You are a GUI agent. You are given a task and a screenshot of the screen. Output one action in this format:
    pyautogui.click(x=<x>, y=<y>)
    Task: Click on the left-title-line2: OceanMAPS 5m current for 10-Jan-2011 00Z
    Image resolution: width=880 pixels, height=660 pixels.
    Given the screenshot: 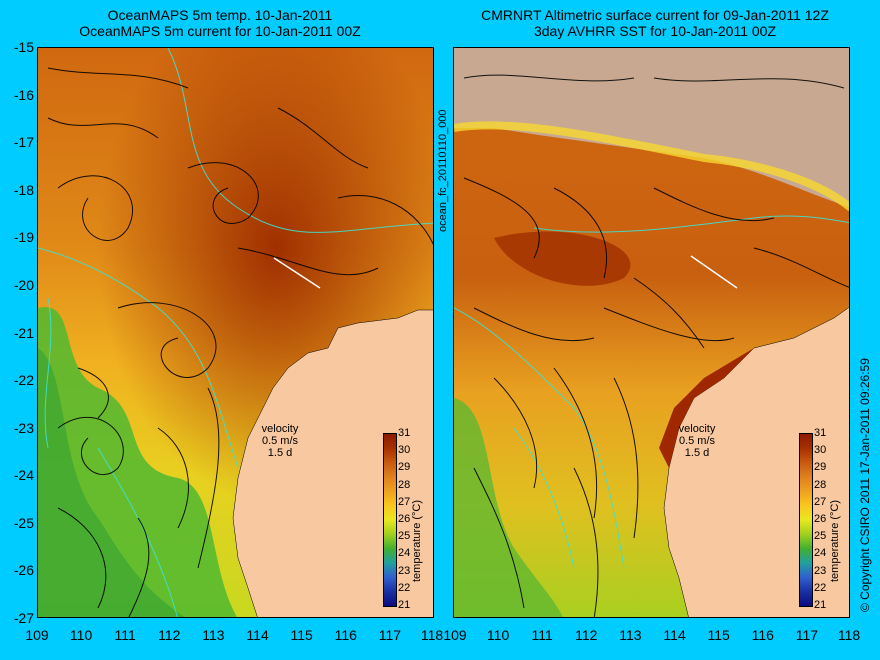 What is the action you would take?
    pyautogui.click(x=220, y=31)
    